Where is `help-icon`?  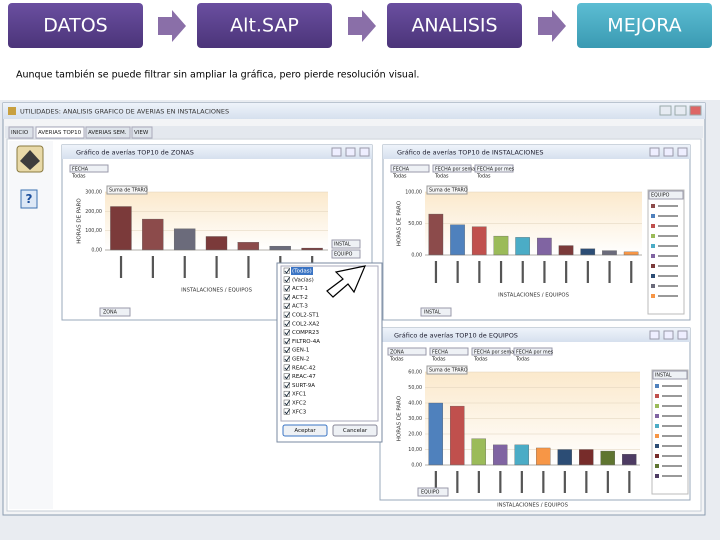
help-icon is located at coordinates (29, 199).